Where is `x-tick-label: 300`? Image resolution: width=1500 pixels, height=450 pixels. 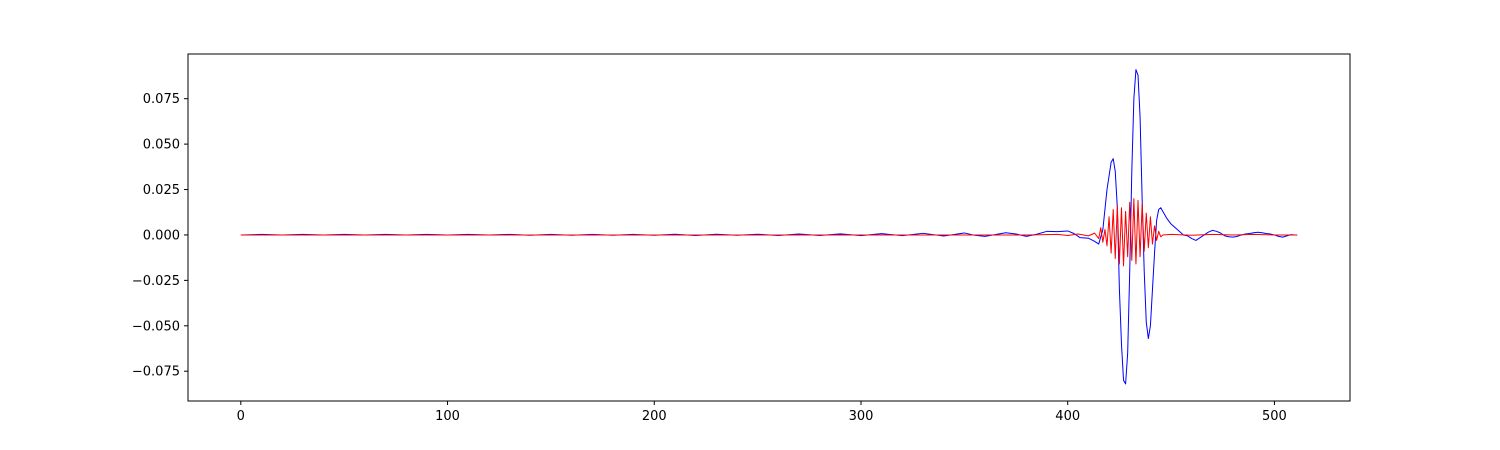
x-tick-label: 300 is located at coordinates (861, 416).